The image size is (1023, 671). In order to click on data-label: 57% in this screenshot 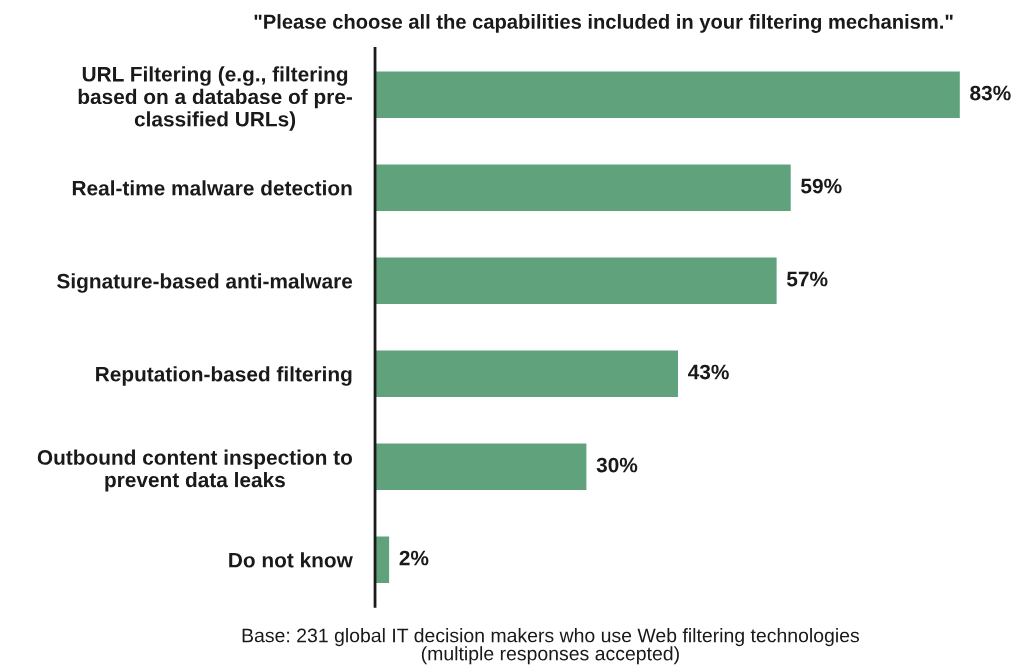, I will do `click(807, 279)`.